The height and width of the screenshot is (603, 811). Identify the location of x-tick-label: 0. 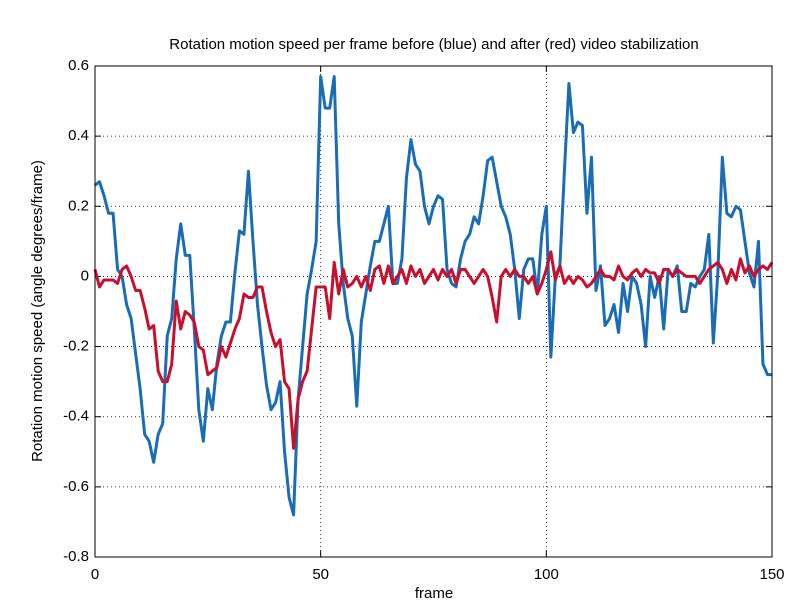
(95, 574).